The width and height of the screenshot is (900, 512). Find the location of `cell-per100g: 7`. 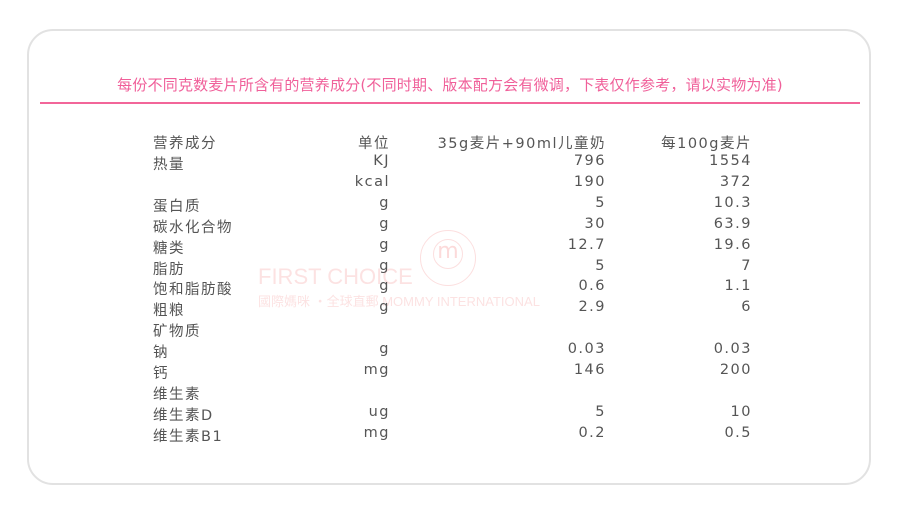

cell-per100g: 7 is located at coordinates (746, 265).